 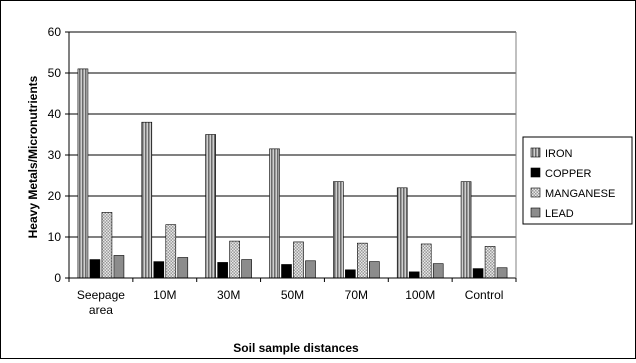 I want to click on x-tick-label: area, so click(x=101, y=310).